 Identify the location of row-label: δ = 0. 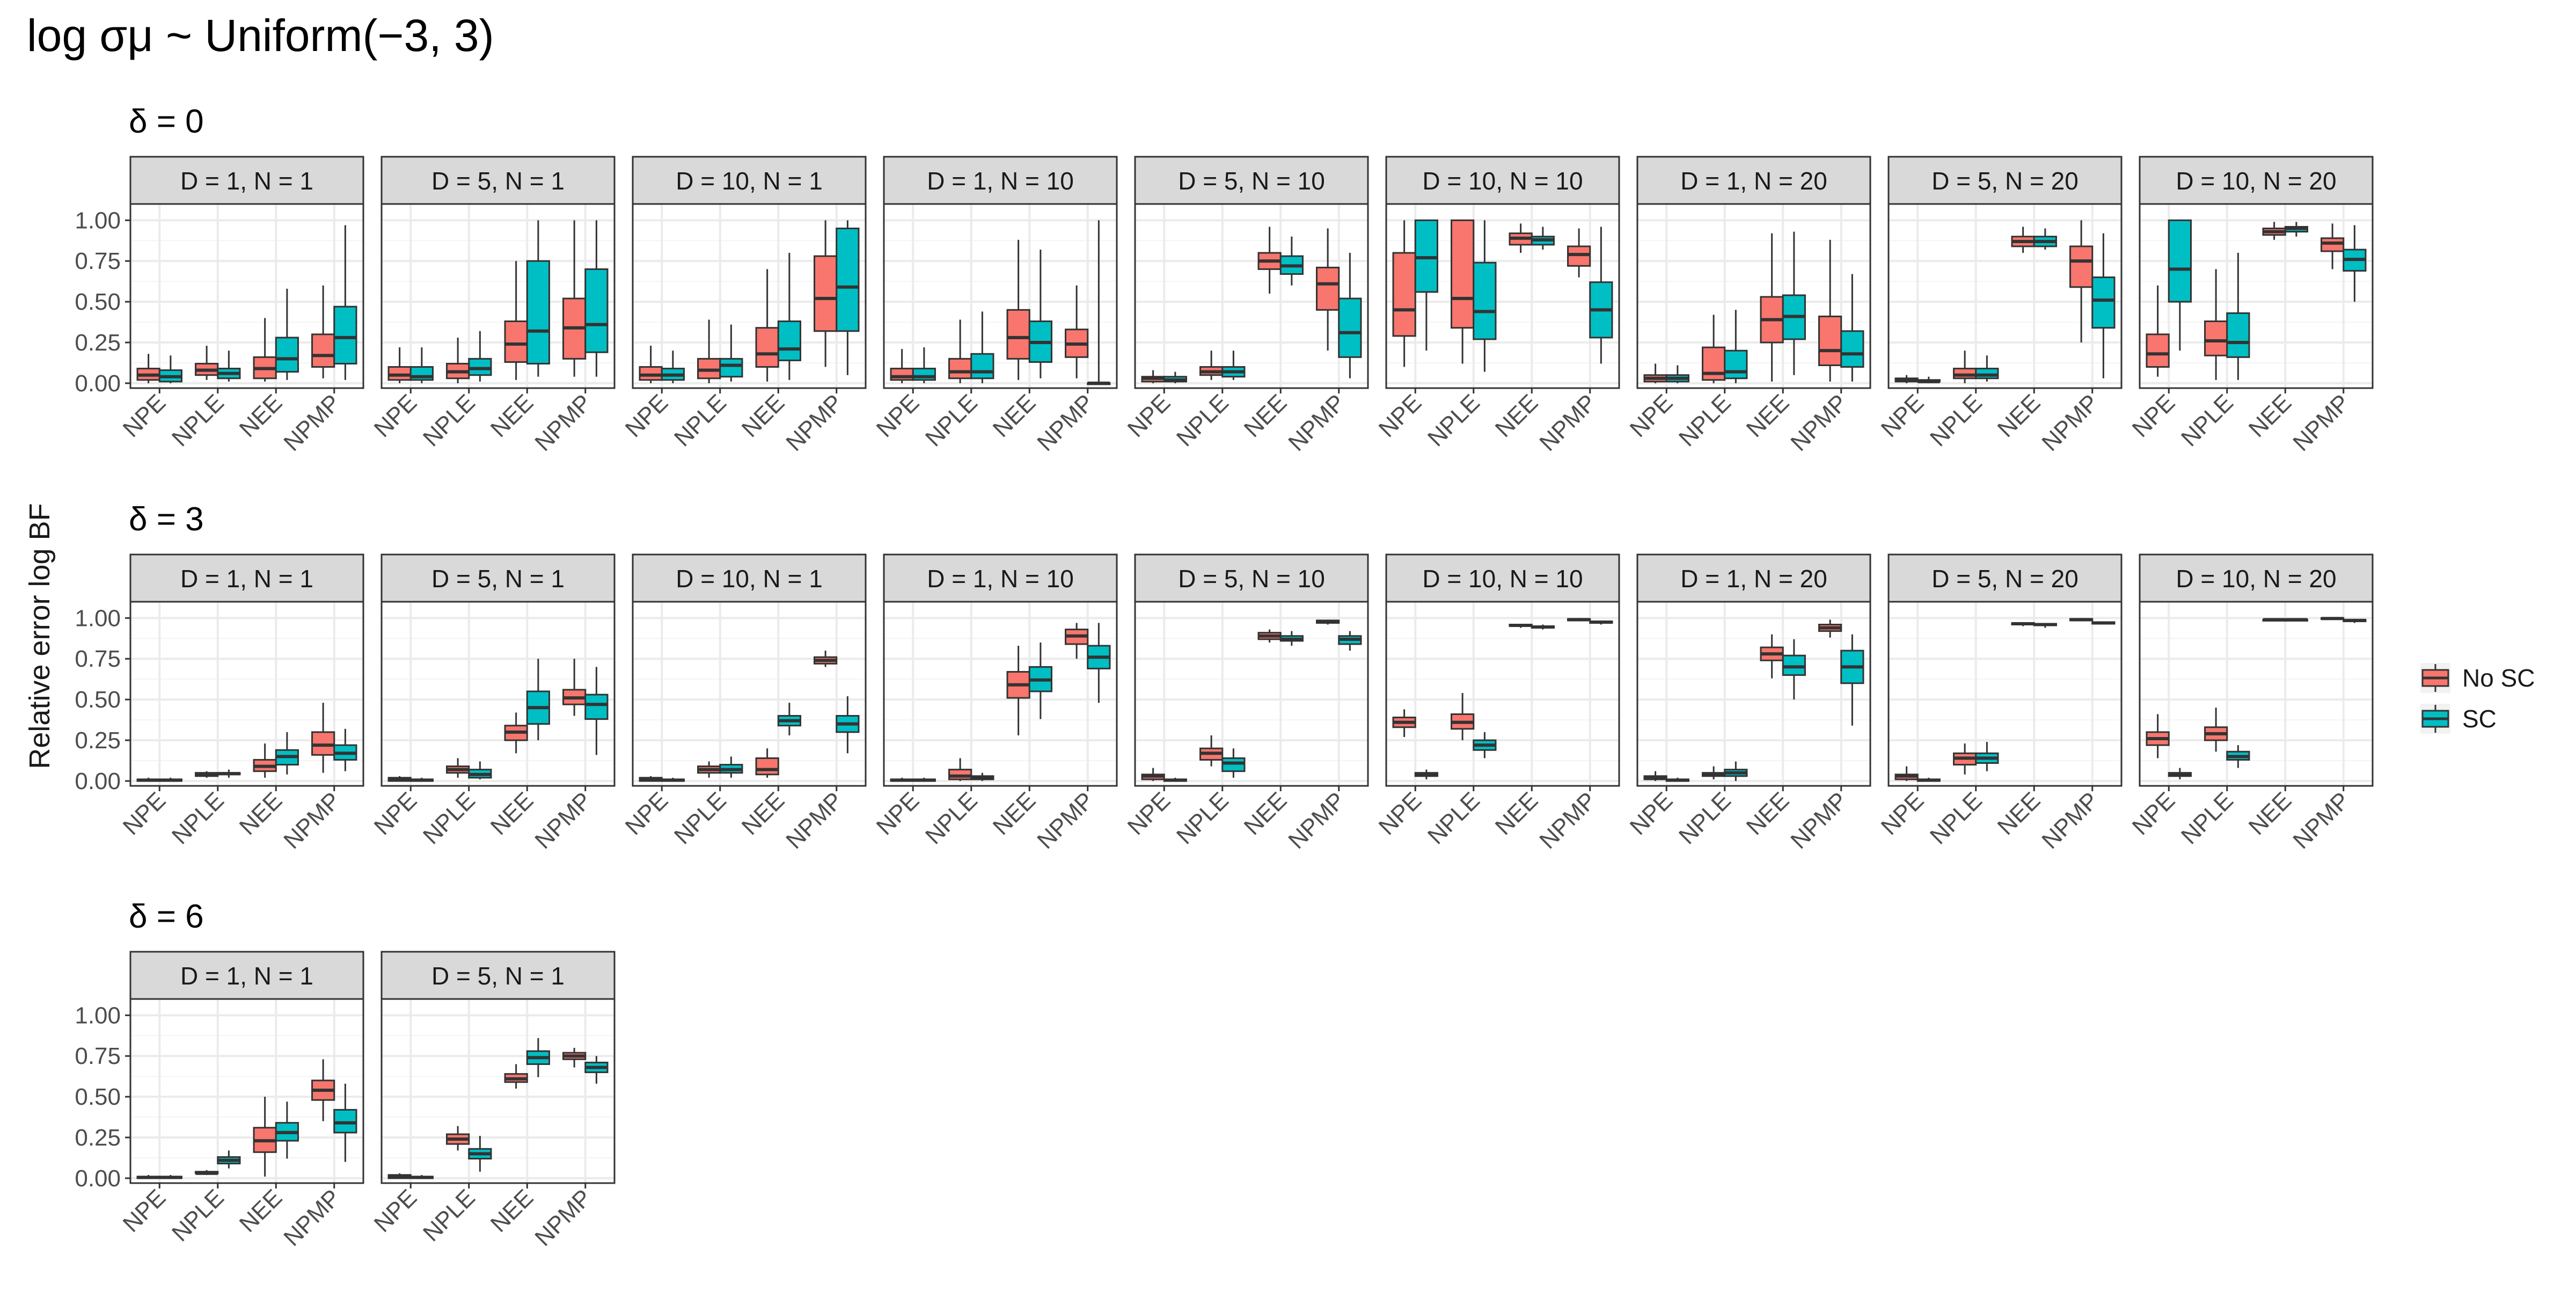
(166, 121).